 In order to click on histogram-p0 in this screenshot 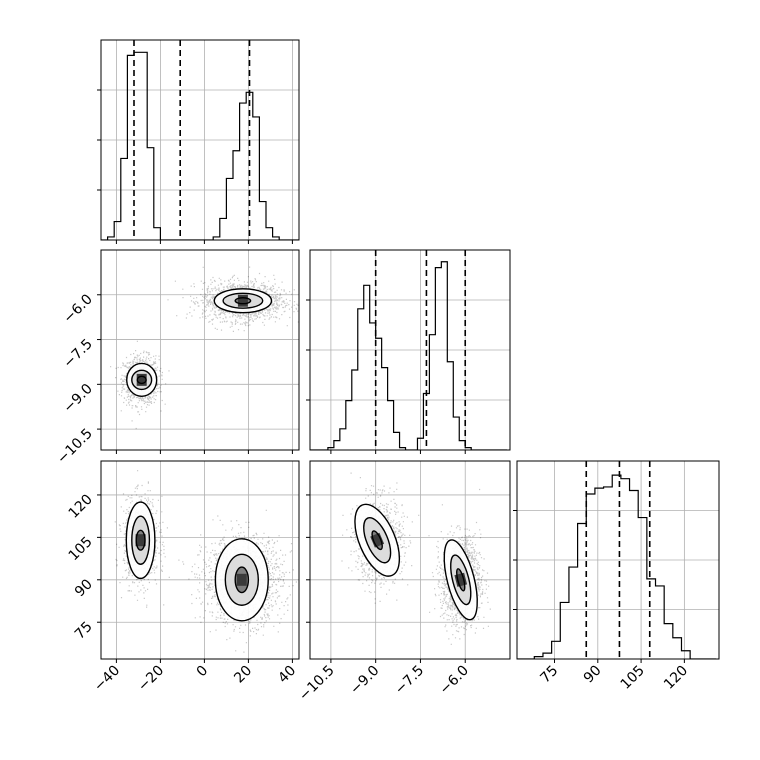, I will do `click(200, 140)`.